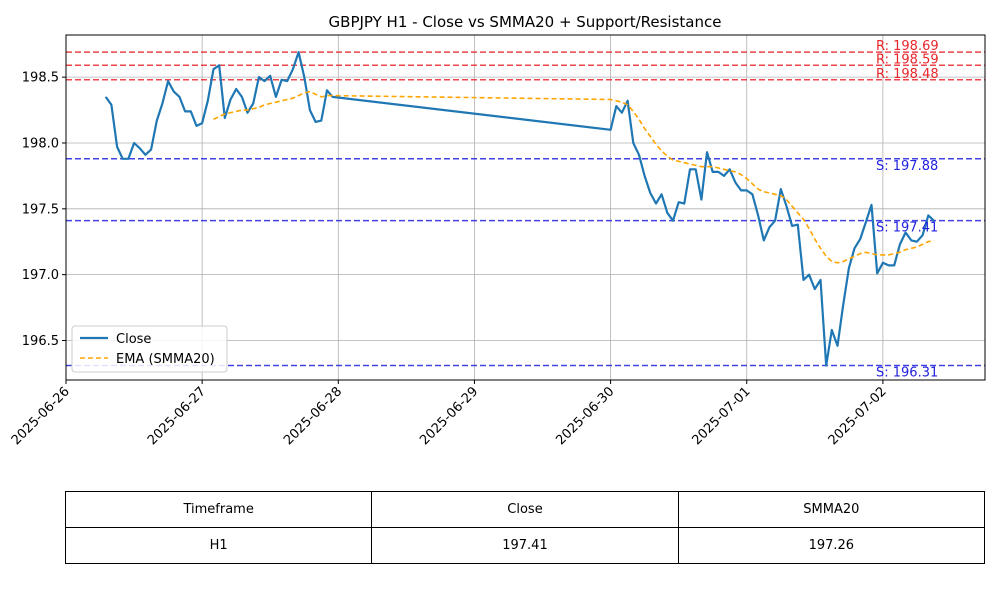  Describe the element at coordinates (40, 275) in the screenshot. I see `y-tick-label: 197.0` at that location.